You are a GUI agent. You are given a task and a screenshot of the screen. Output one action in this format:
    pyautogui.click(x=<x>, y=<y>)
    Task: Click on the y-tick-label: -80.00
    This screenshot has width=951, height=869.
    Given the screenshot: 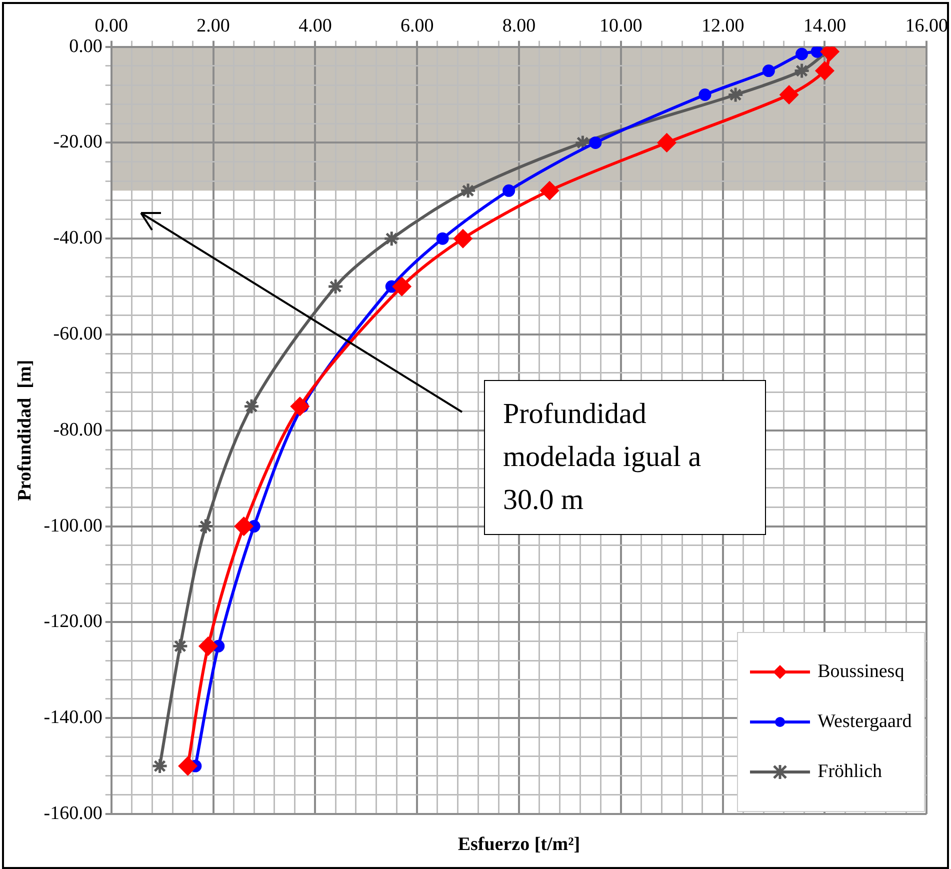 What is the action you would take?
    pyautogui.click(x=77, y=429)
    